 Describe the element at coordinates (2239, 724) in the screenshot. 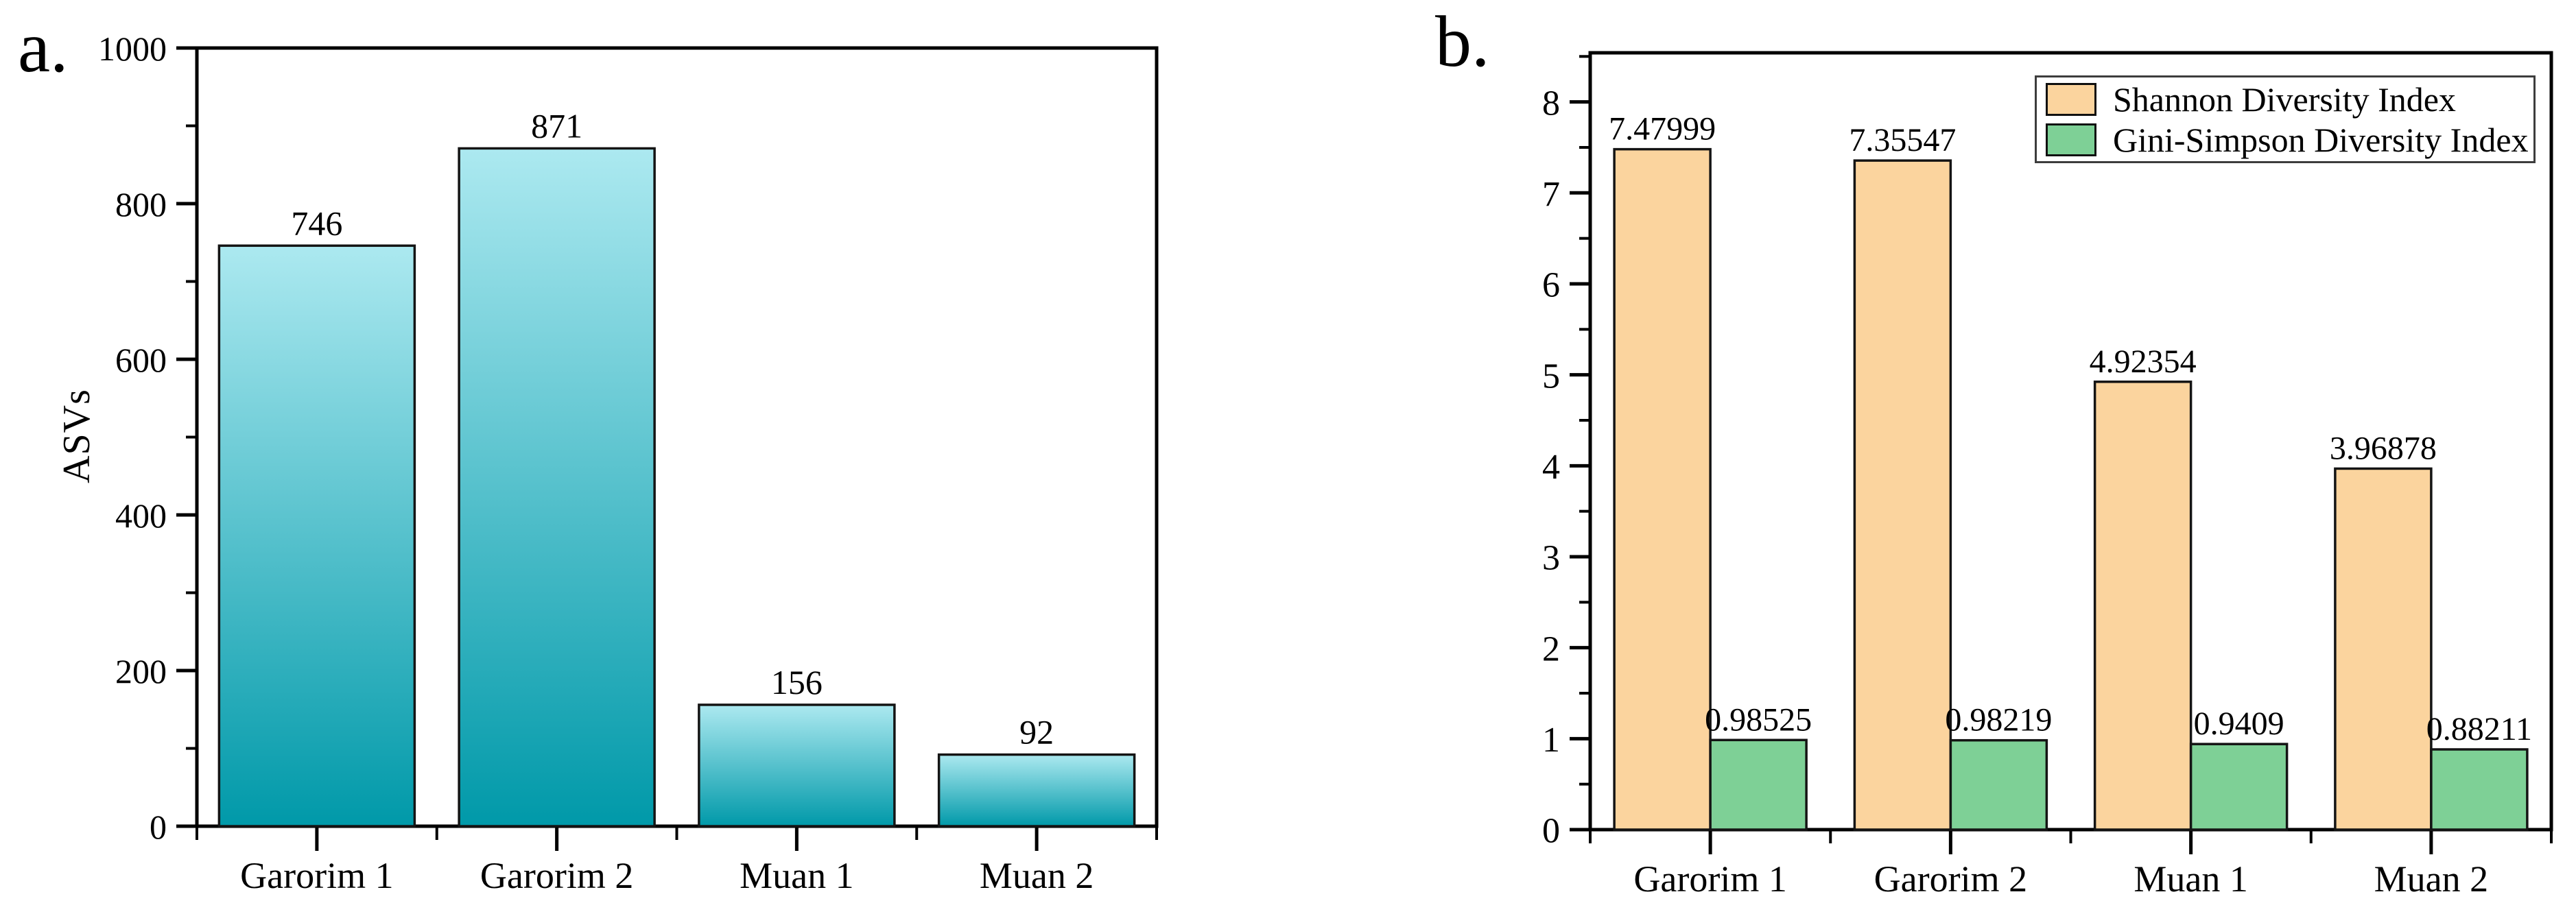

I see `bar-value-label: 0.9409` at that location.